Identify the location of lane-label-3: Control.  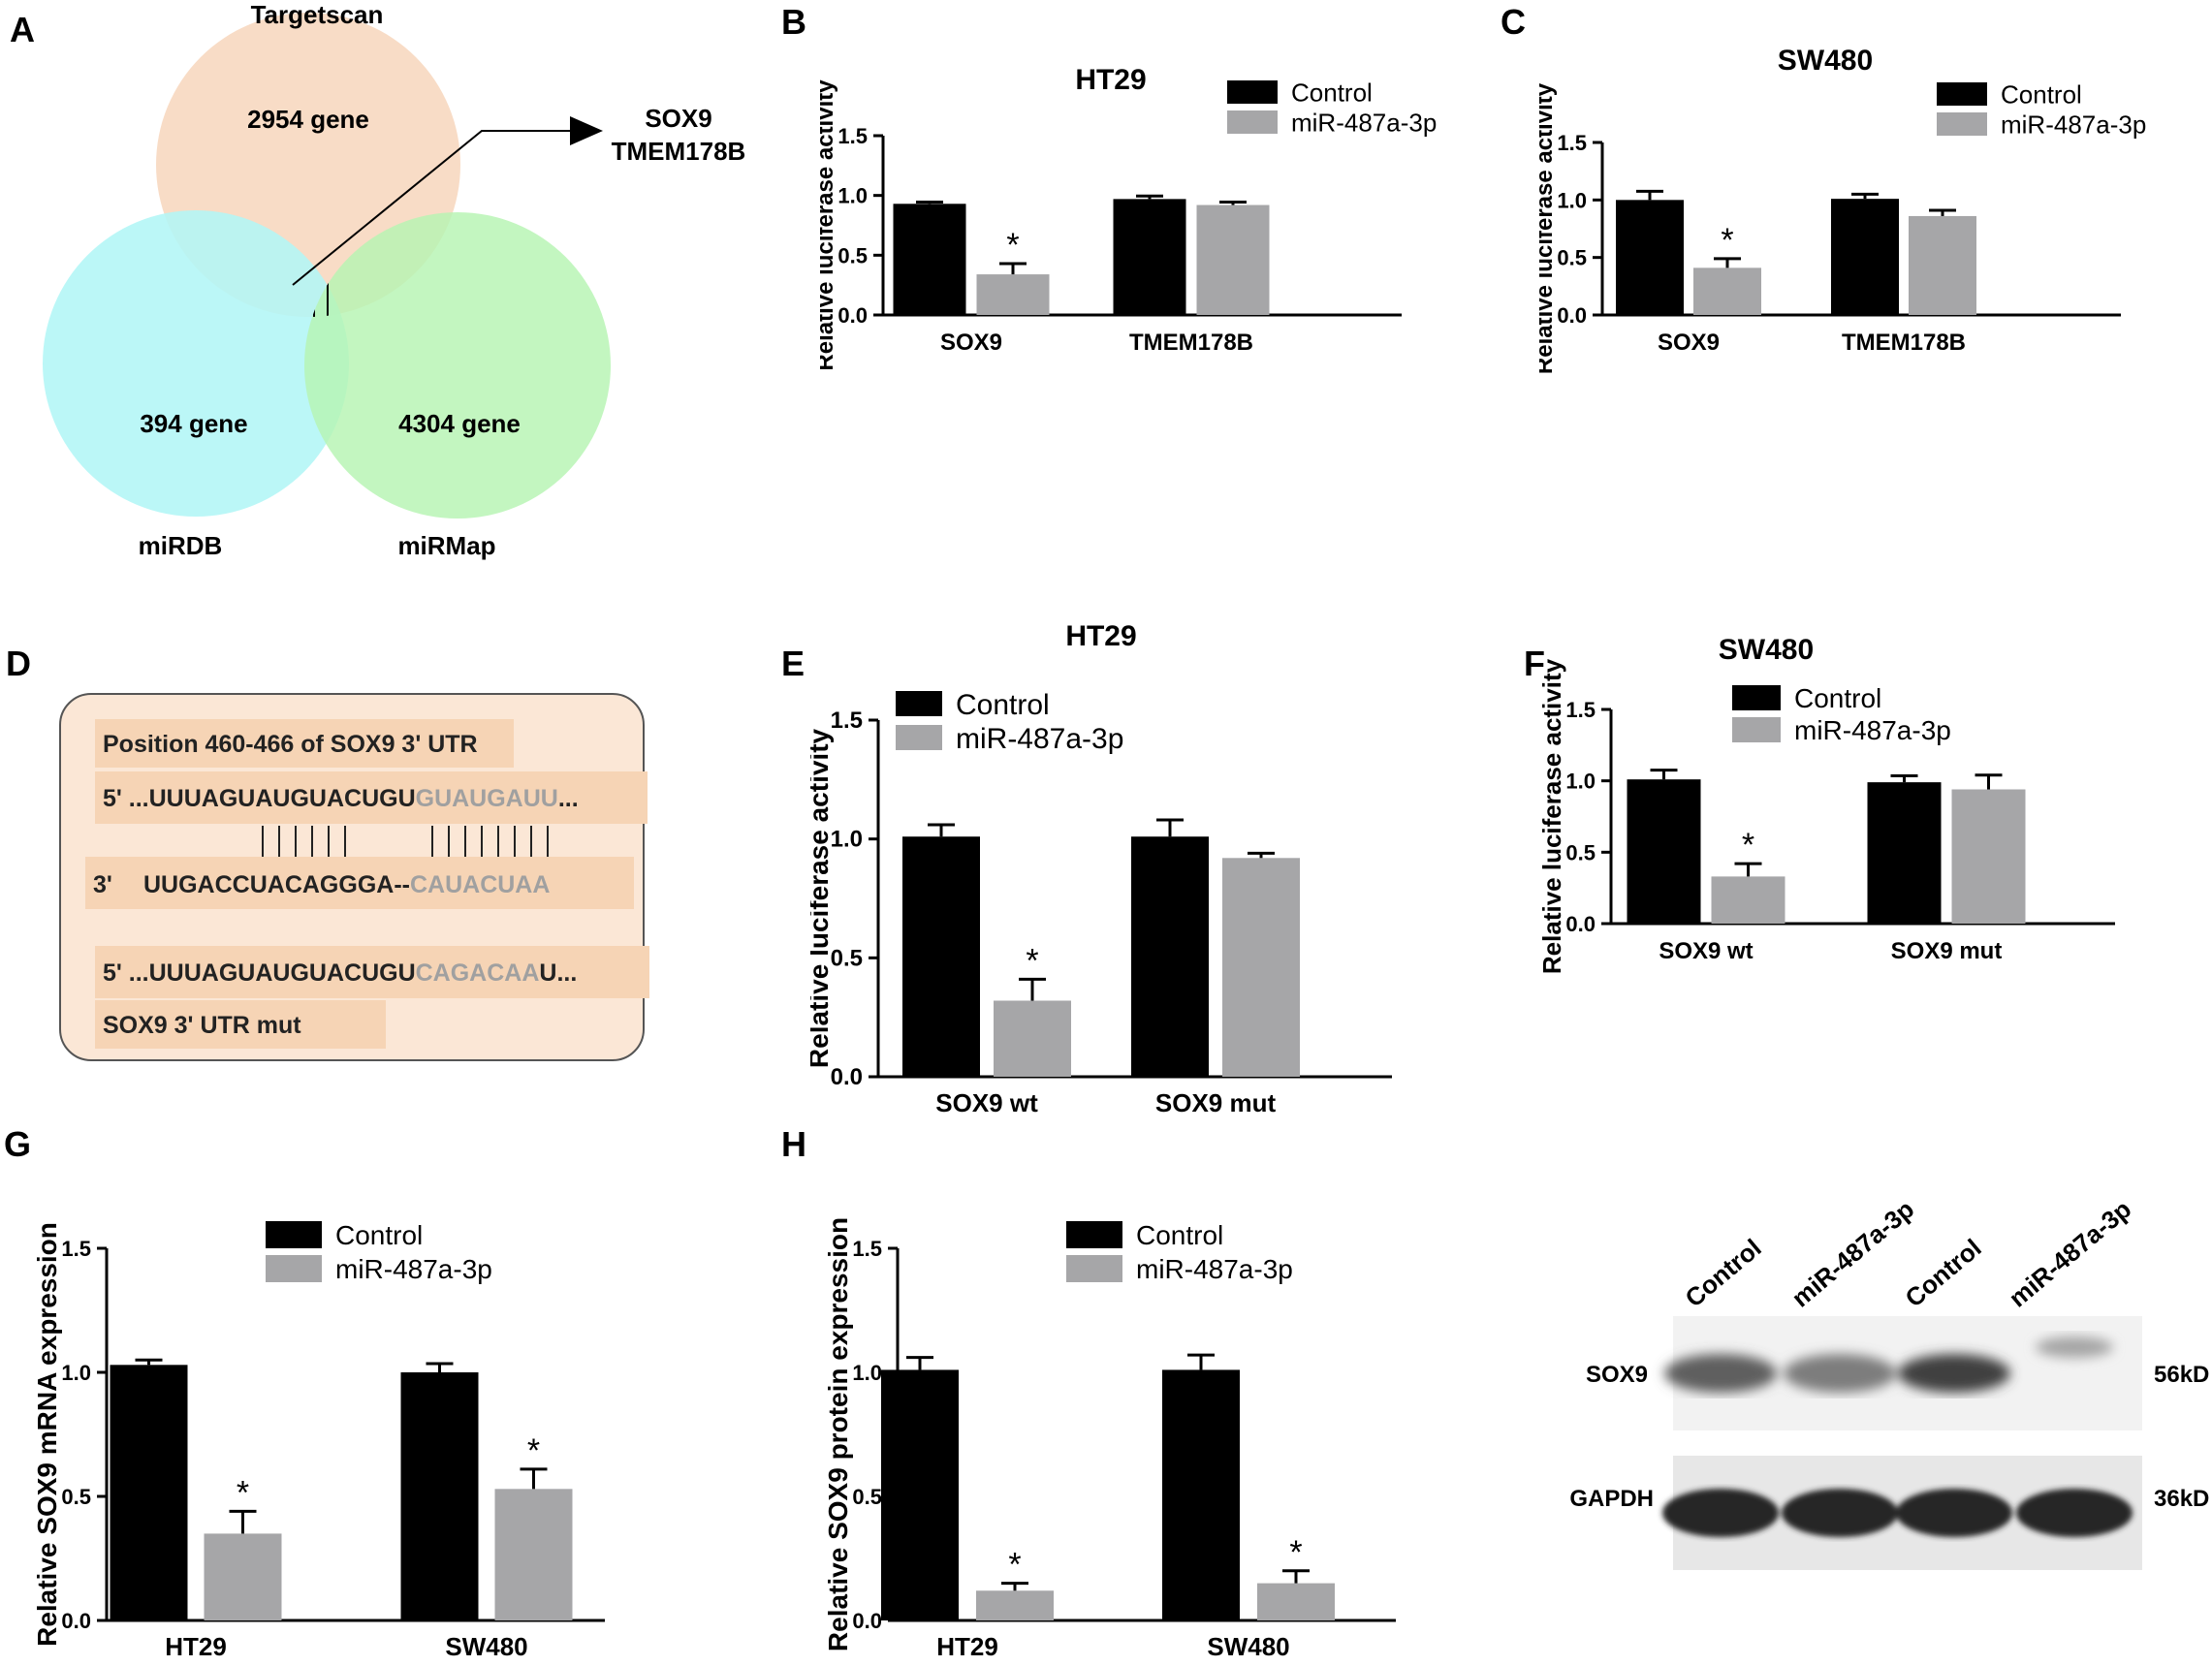
(1943, 1272).